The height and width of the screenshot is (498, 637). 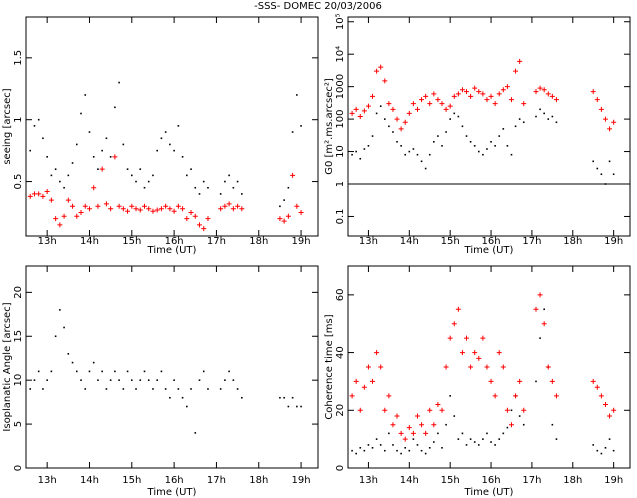 I want to click on y-tick-label: 1, so click(x=18, y=120).